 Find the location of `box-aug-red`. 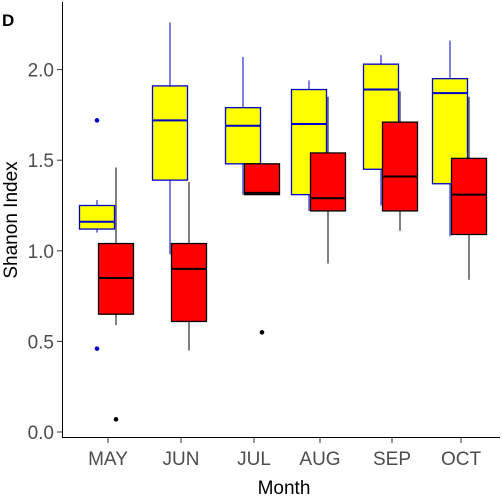

box-aug-red is located at coordinates (328, 180).